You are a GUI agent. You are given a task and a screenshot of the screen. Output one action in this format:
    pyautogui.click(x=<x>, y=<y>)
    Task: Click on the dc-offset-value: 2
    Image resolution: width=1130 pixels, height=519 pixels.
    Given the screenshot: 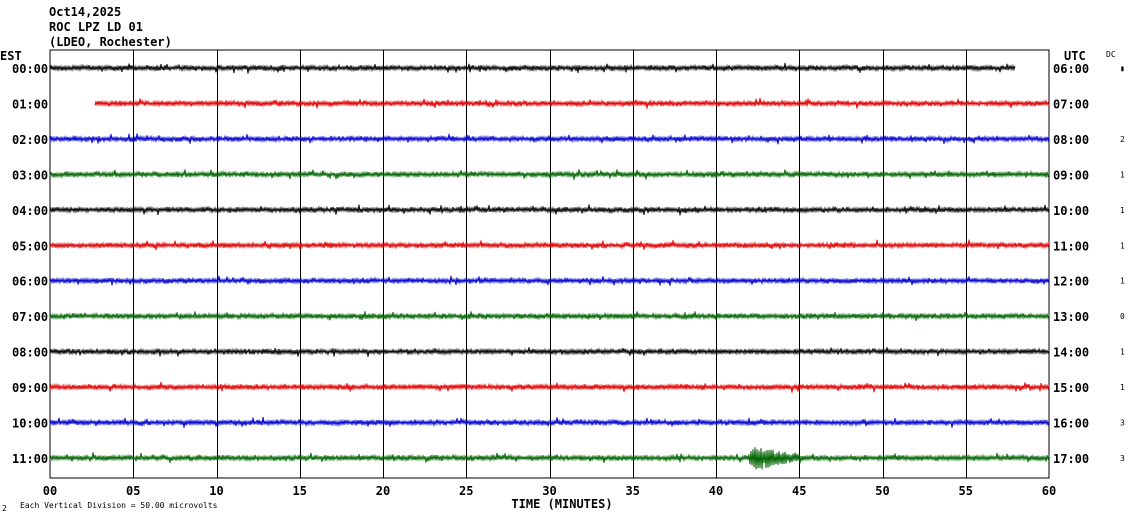 What is the action you would take?
    pyautogui.click(x=1122, y=139)
    